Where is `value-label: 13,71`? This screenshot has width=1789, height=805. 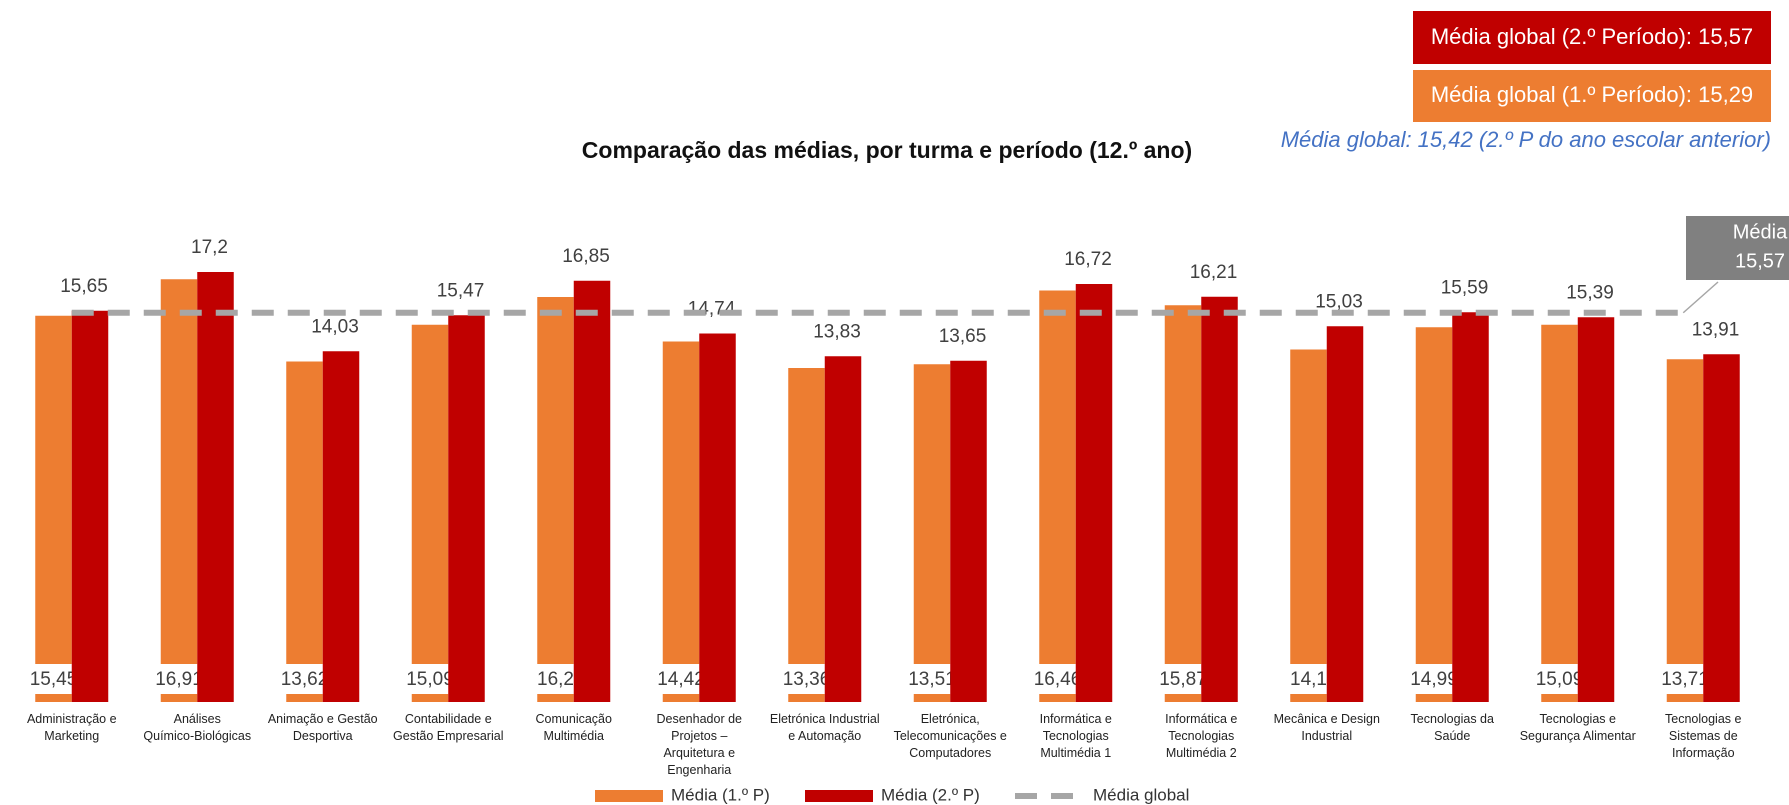 value-label: 13,71 is located at coordinates (1685, 679).